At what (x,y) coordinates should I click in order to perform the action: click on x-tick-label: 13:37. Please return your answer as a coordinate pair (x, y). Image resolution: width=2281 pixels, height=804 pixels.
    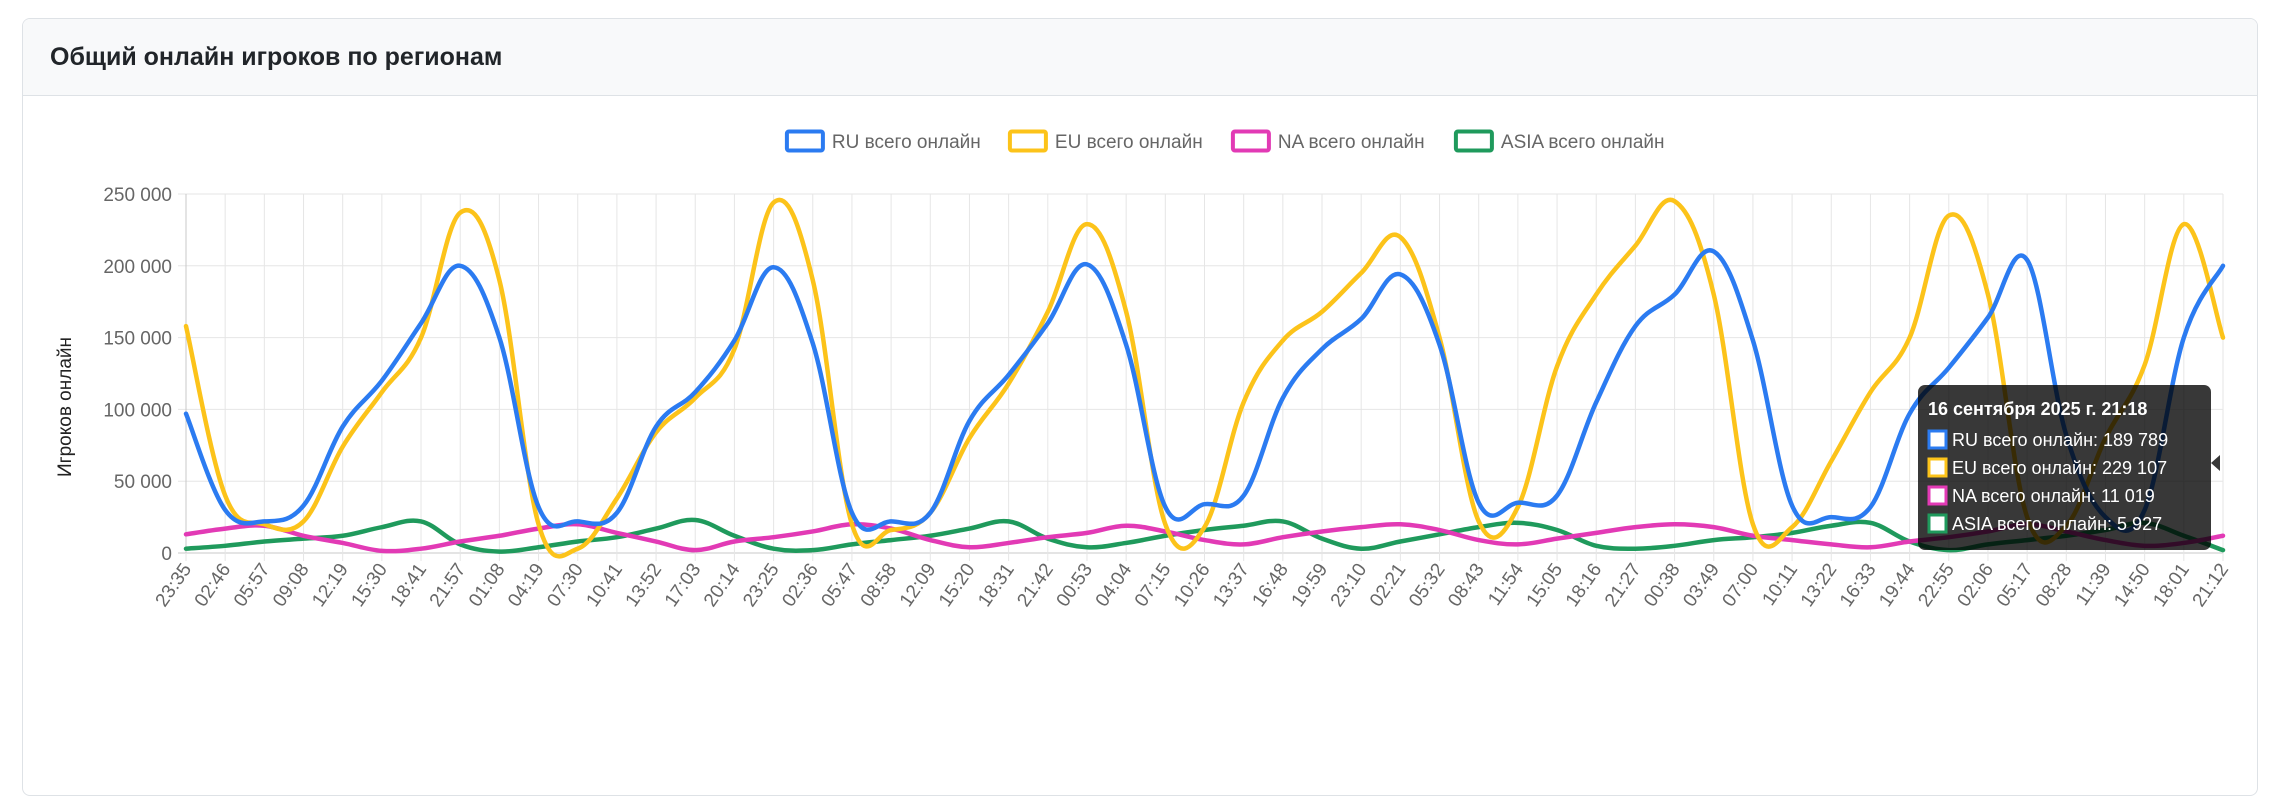
    Looking at the image, I should click on (1231, 585).